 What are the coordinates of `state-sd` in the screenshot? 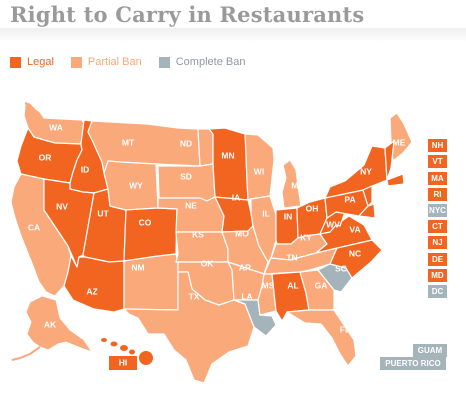 It's located at (186, 182).